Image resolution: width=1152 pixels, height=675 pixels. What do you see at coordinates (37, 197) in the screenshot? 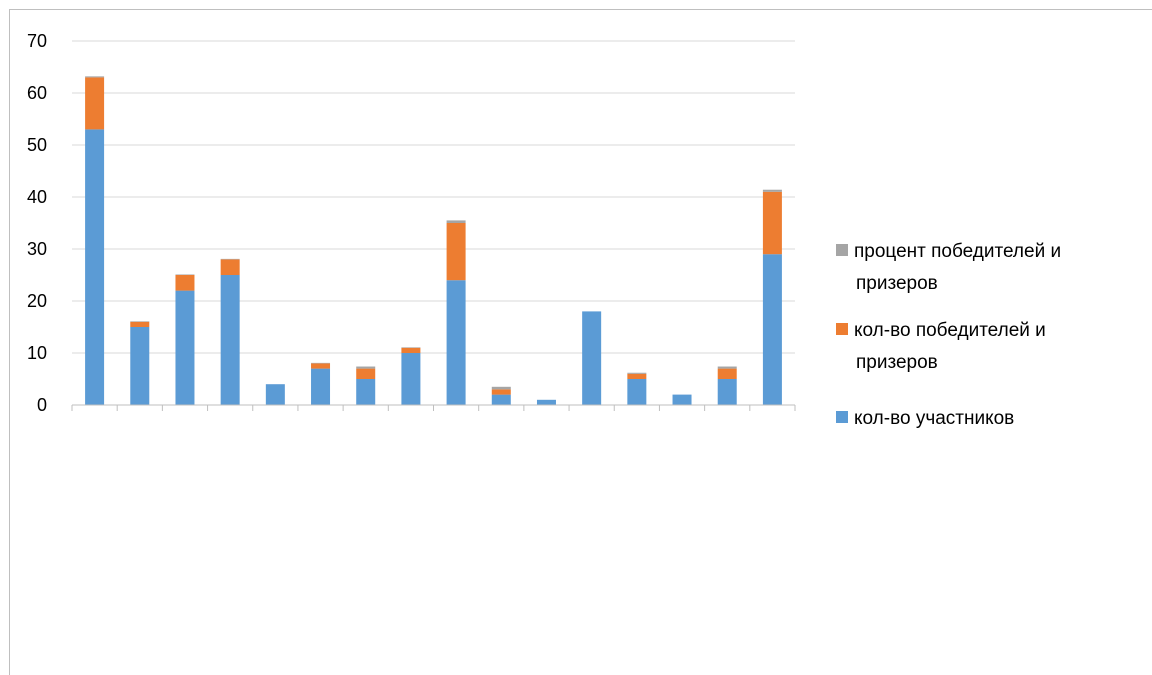
I see `y-tick-label: 40` at bounding box center [37, 197].